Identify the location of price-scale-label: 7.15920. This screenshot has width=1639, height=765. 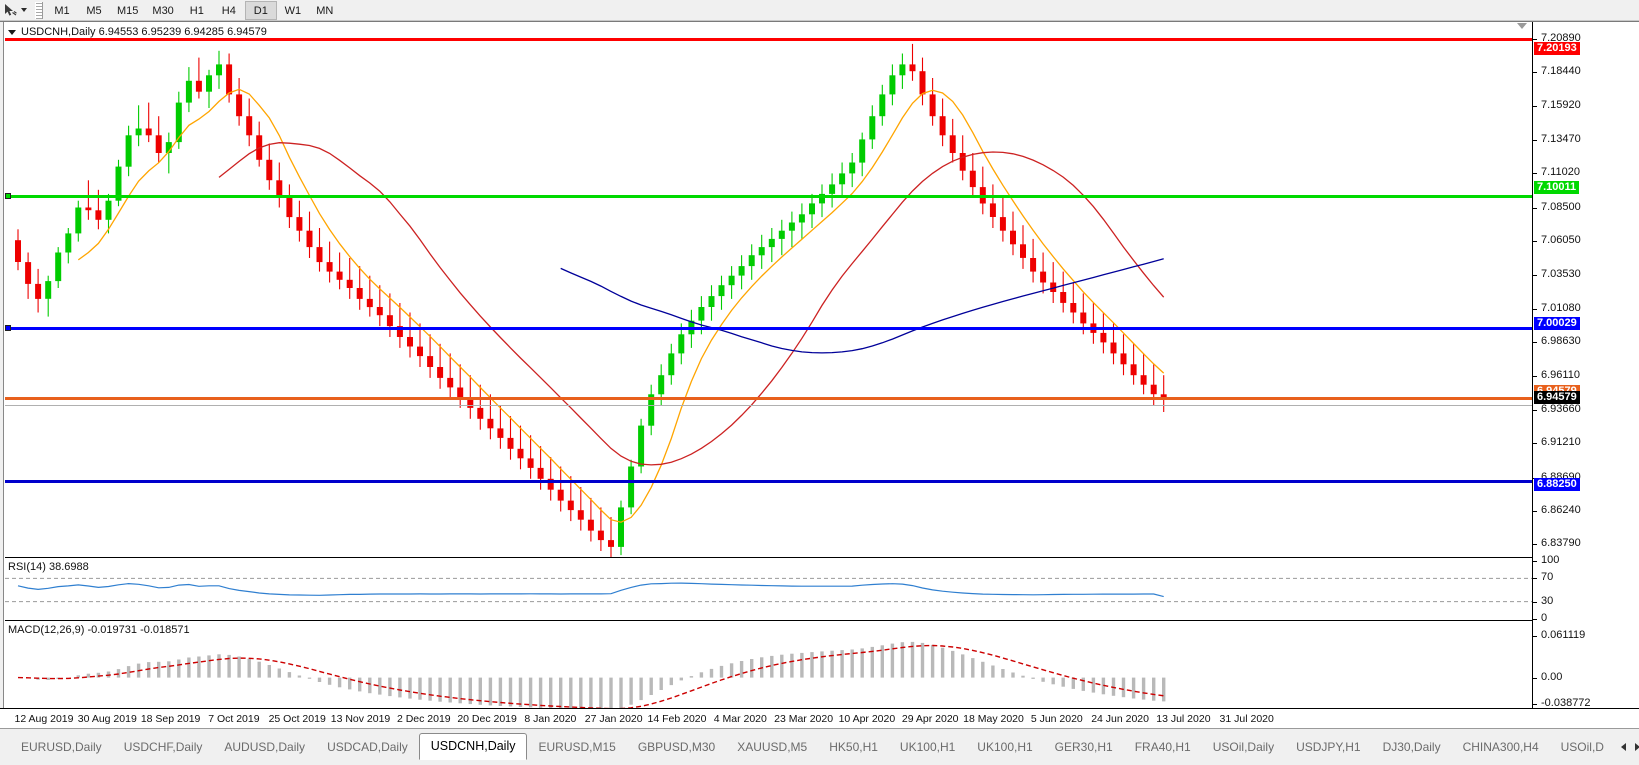
(1561, 105).